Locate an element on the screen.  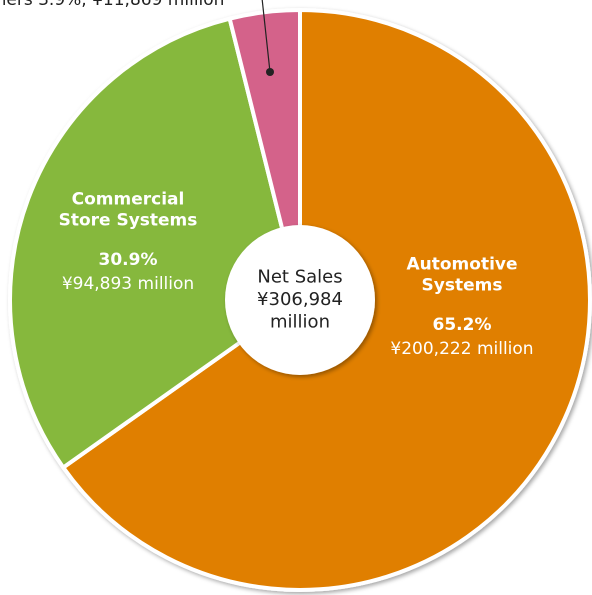
value-label: 30.9% is located at coordinates (128, 260).